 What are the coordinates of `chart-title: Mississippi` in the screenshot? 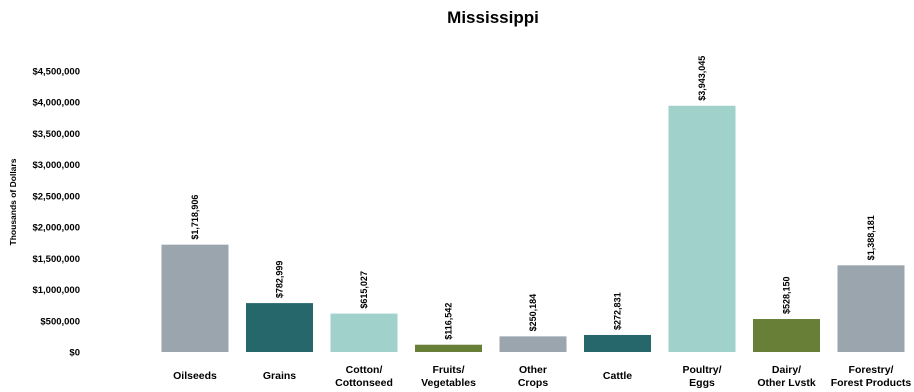 It's located at (493, 17).